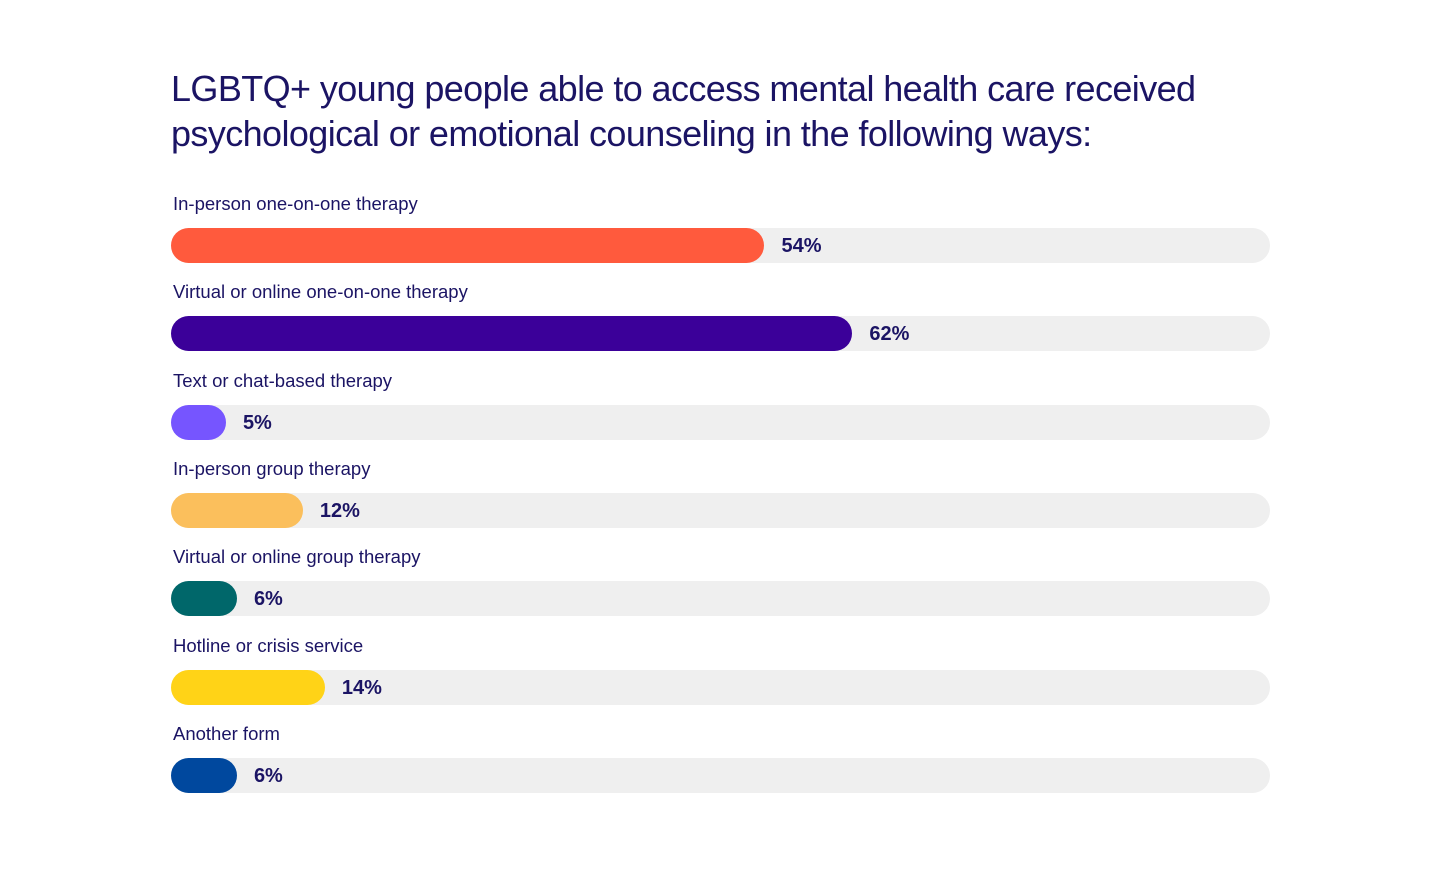 This screenshot has height=874, width=1440. I want to click on category-label: Another form, so click(226, 733).